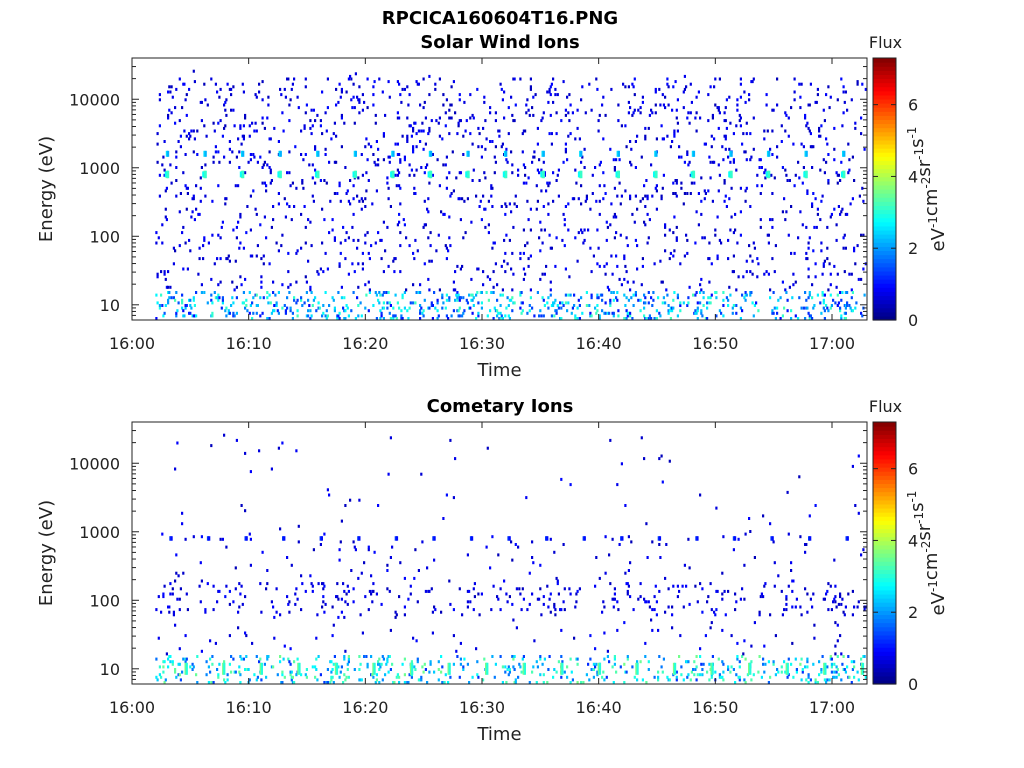 This screenshot has height=768, width=1024. What do you see at coordinates (884, 629) in the screenshot?
I see `colorbar-swatch` at bounding box center [884, 629].